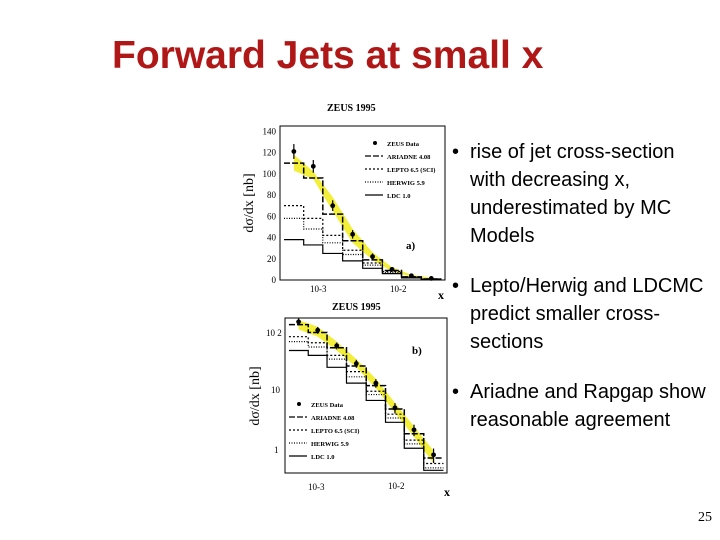 This screenshot has width=720, height=540. I want to click on ytick-label: 140, so click(270, 131).